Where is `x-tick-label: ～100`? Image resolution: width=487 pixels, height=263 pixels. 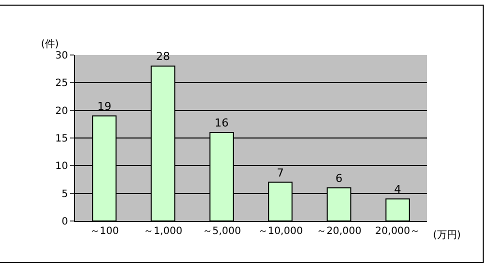
x-tick-label: ～100 is located at coordinates (104, 231).